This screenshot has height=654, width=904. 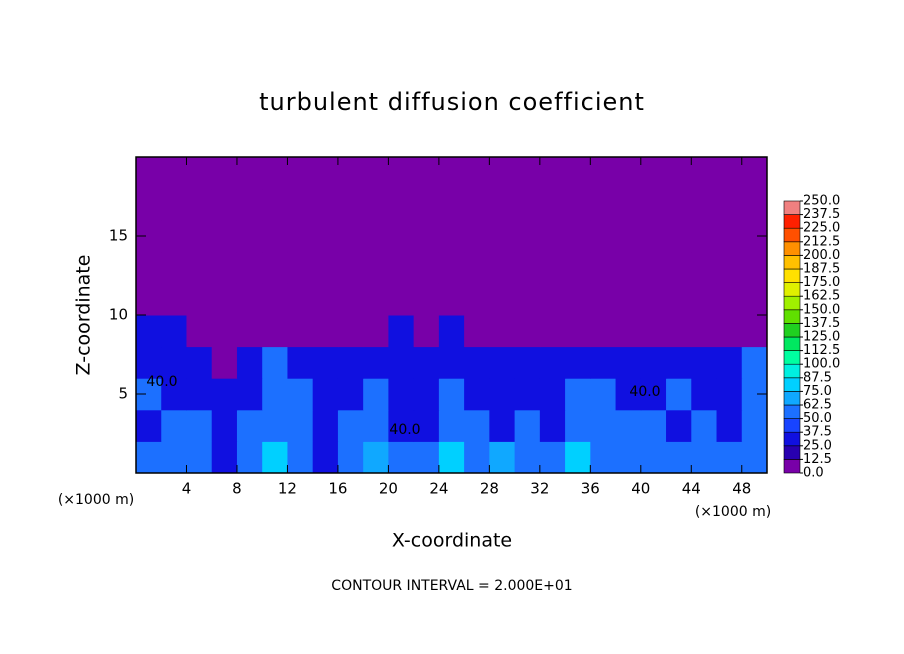 I want to click on x-tick-label: 24, so click(x=438, y=489).